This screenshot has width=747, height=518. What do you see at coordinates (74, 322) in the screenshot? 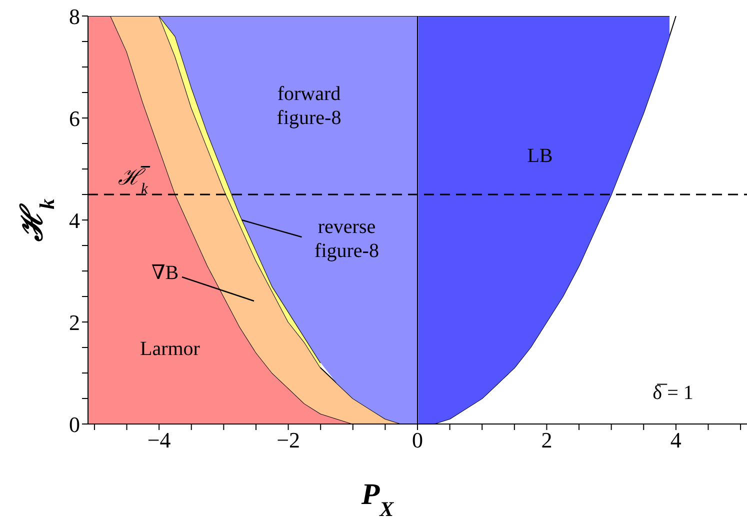
I see `y-tick-label: 2` at bounding box center [74, 322].